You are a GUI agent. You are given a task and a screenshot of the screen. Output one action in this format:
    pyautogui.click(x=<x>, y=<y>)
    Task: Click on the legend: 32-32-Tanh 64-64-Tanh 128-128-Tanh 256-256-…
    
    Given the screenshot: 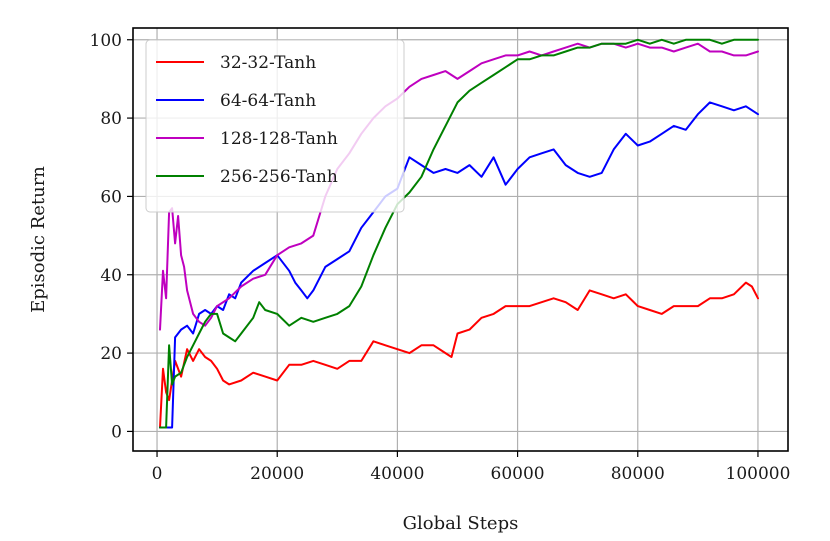 What is the action you would take?
    pyautogui.click(x=275, y=126)
    